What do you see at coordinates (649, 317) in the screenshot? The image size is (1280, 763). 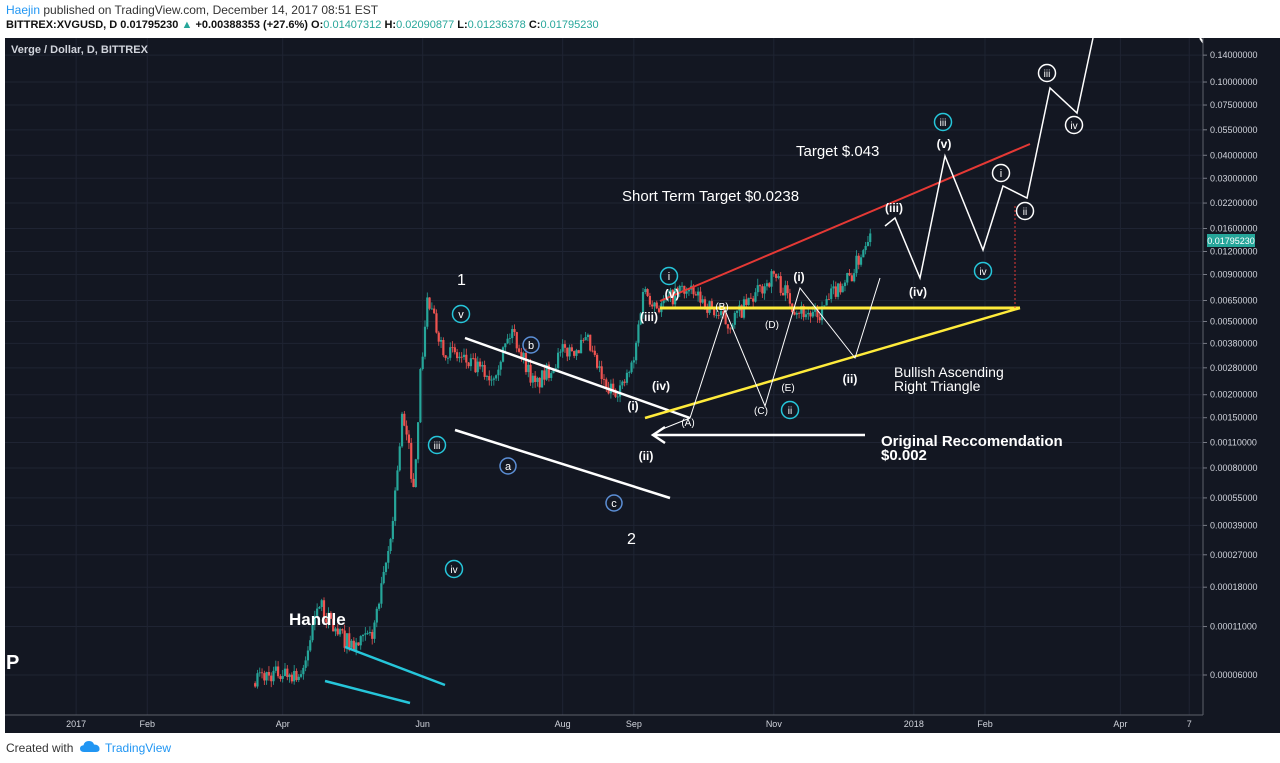 I see `wave-paren-iii-left: (iii)` at bounding box center [649, 317].